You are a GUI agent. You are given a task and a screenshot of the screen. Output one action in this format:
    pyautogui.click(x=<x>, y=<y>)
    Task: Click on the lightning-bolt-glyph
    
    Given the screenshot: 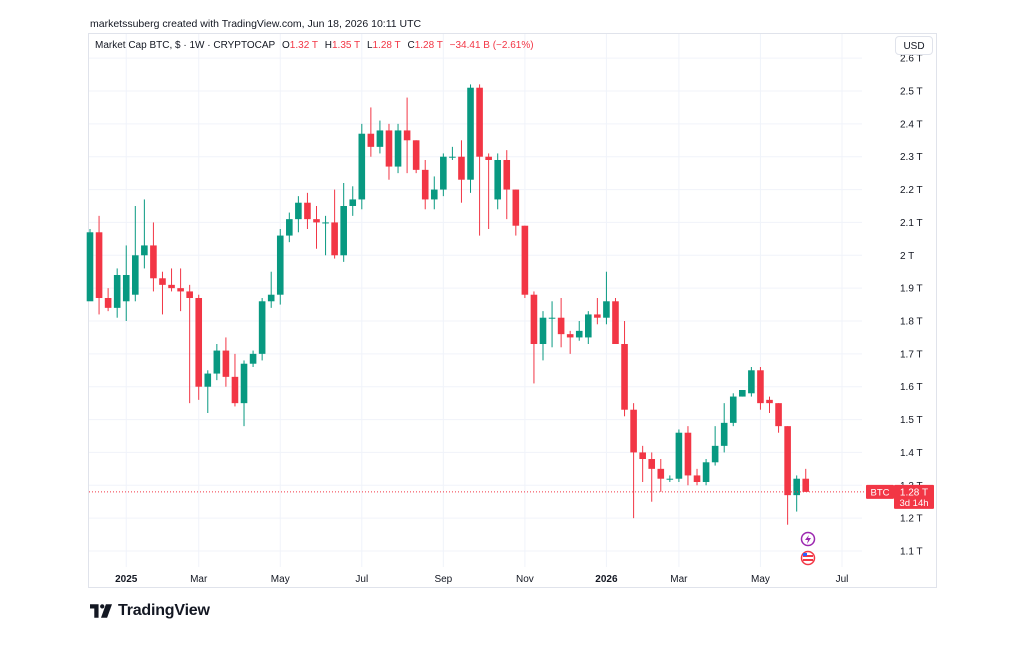 What is the action you would take?
    pyautogui.click(x=808, y=539)
    